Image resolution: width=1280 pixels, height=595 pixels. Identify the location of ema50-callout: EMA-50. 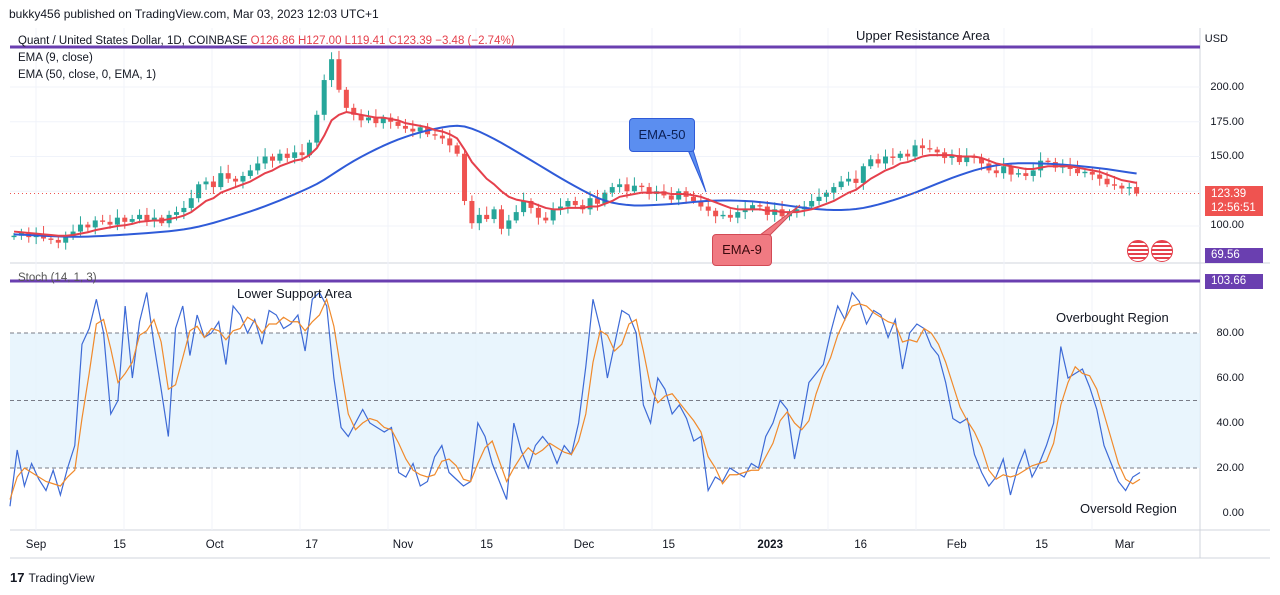
(662, 135).